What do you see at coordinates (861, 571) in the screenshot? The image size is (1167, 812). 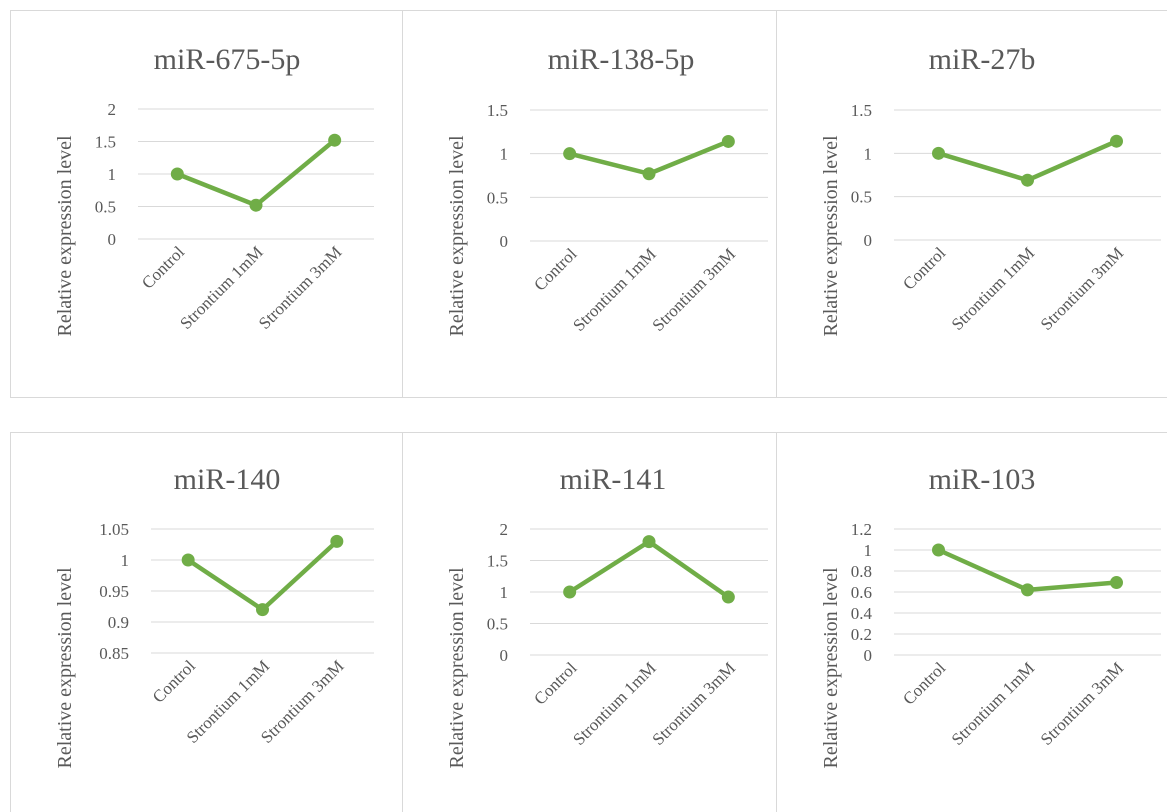 I see `y-tick-label: 0.8` at bounding box center [861, 571].